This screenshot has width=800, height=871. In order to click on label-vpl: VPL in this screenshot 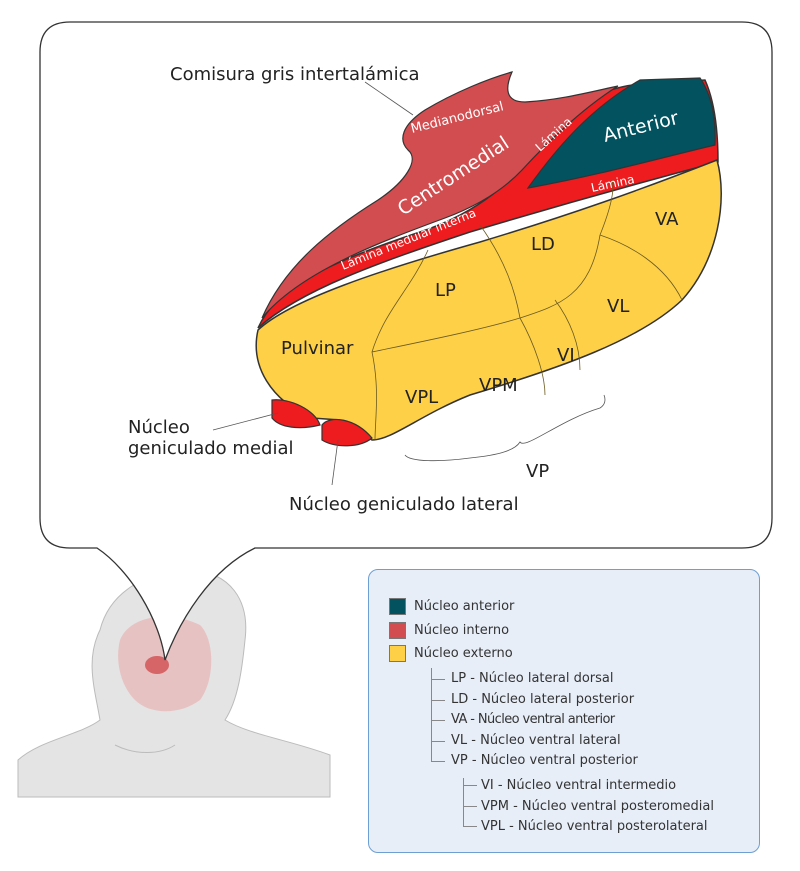, I will do `click(421, 397)`.